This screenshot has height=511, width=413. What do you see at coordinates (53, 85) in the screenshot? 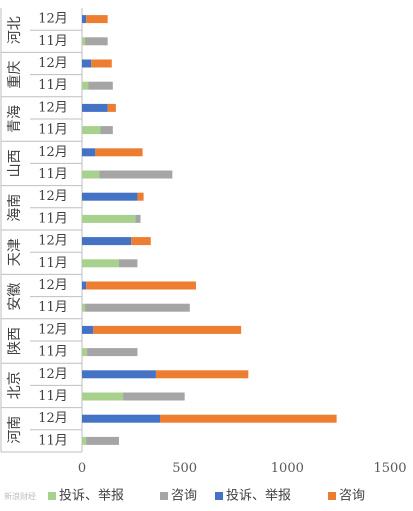
I see `month-label-1-1: 11月` at bounding box center [53, 85].